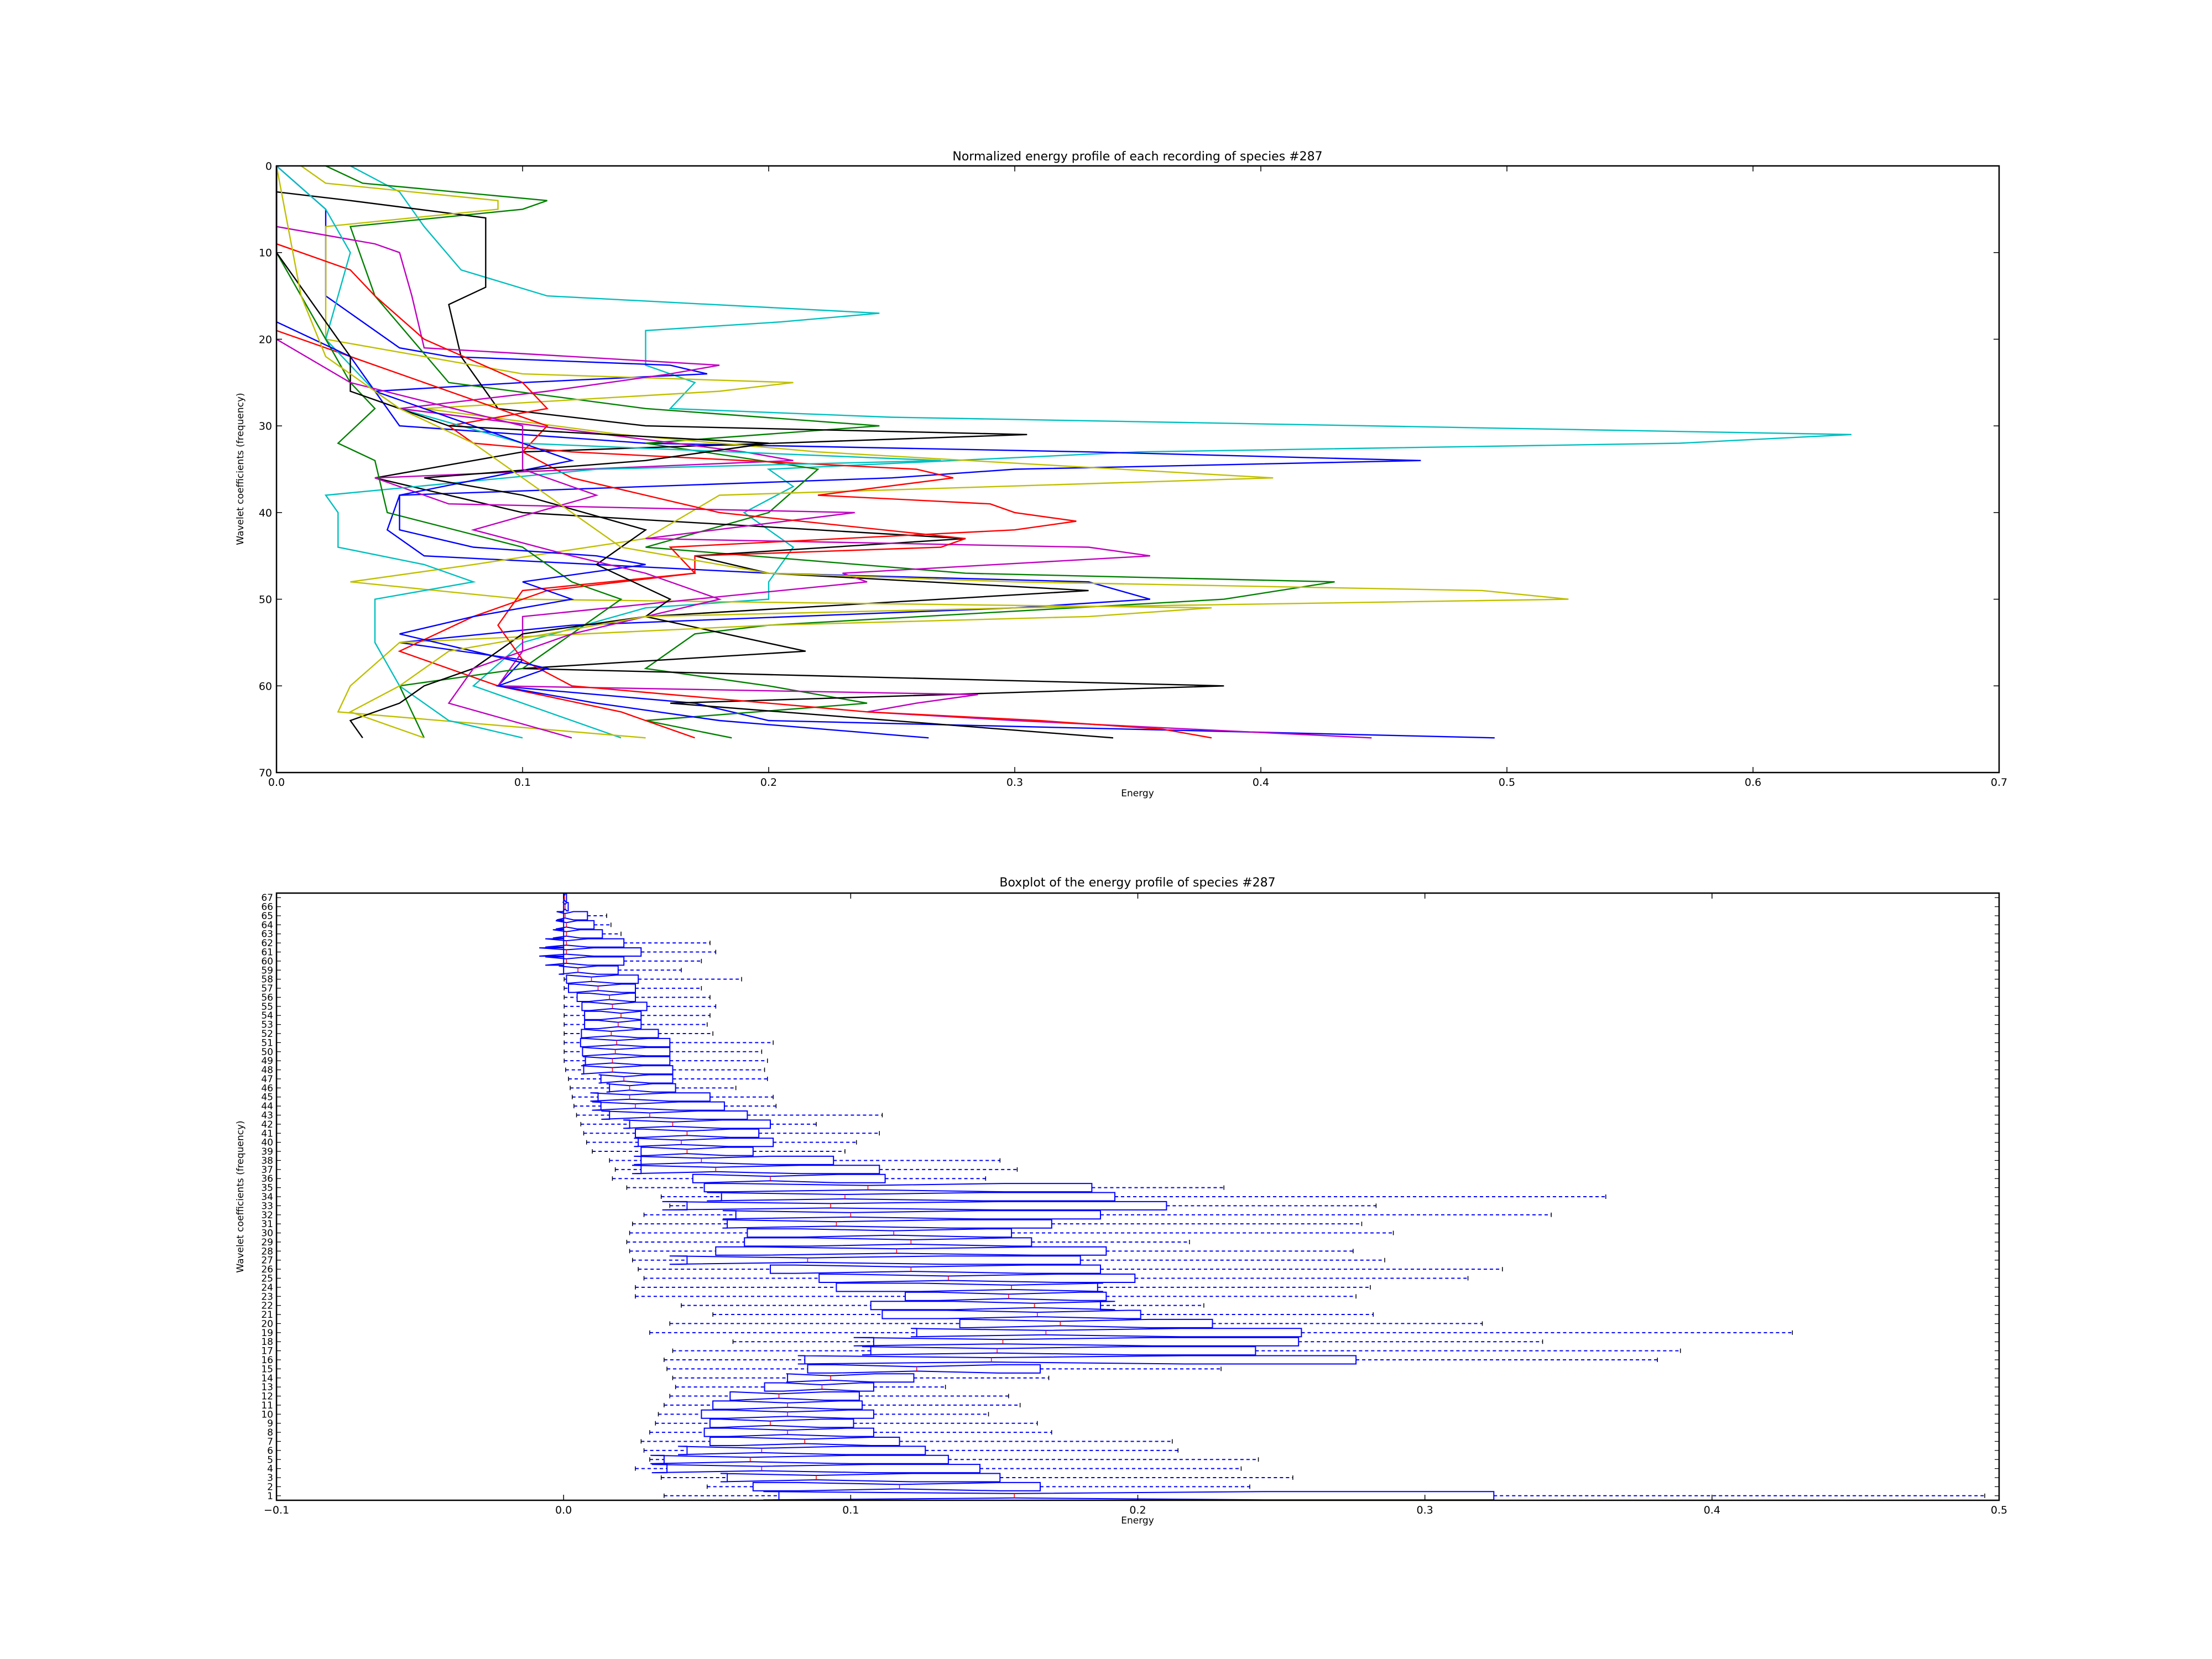 The width and height of the screenshot is (2212, 1659). I want to click on y-tick-label: 62, so click(267, 944).